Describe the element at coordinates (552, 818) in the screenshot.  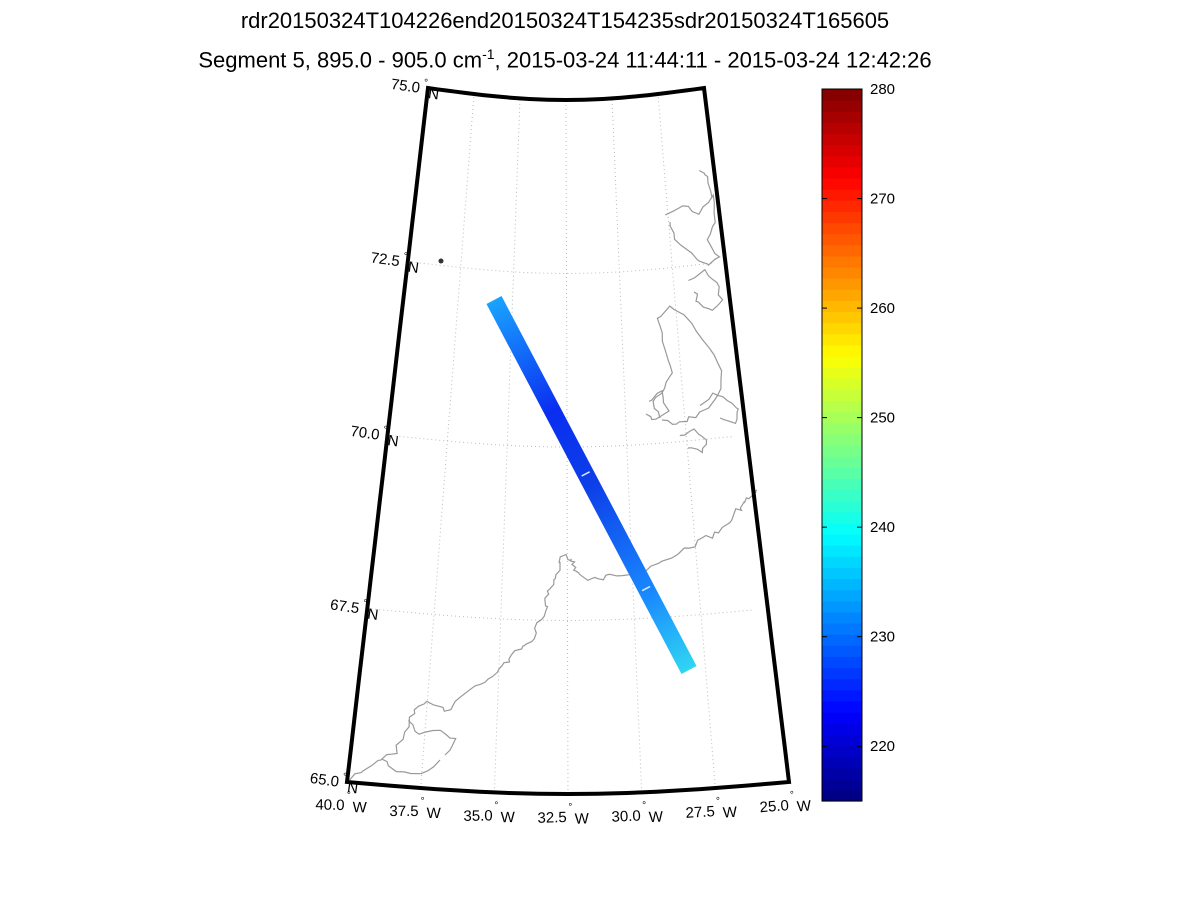
I see `longitude-label: 32.5` at that location.